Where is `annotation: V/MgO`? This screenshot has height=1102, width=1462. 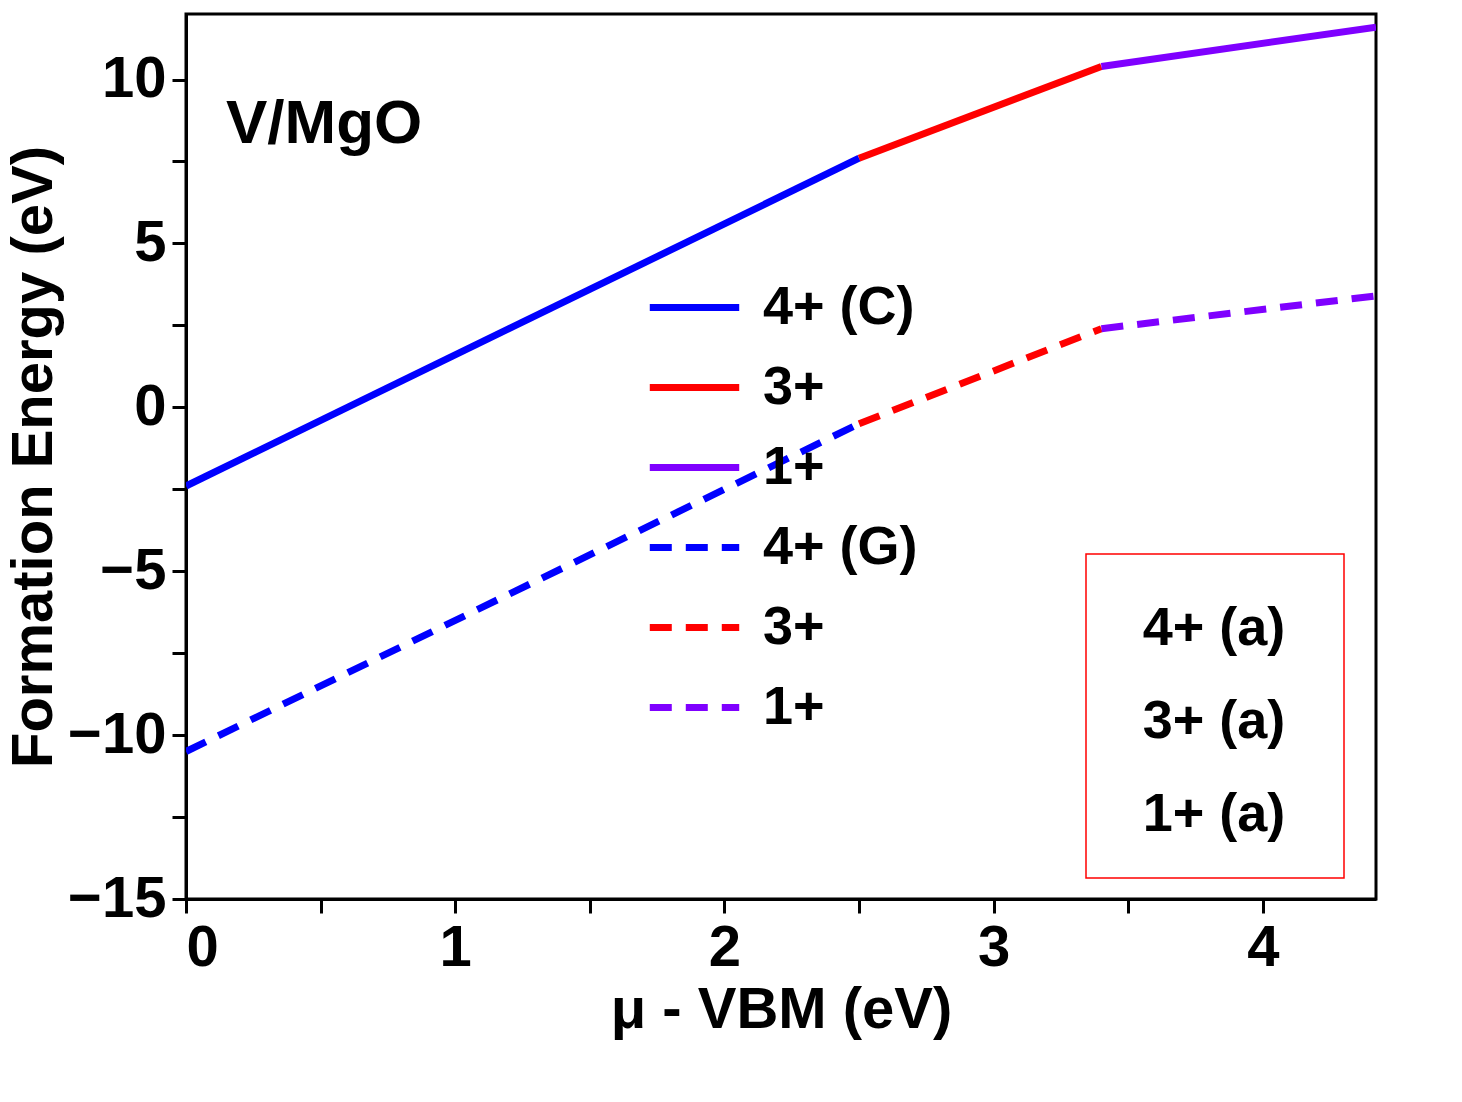 annotation: V/MgO is located at coordinates (324, 121).